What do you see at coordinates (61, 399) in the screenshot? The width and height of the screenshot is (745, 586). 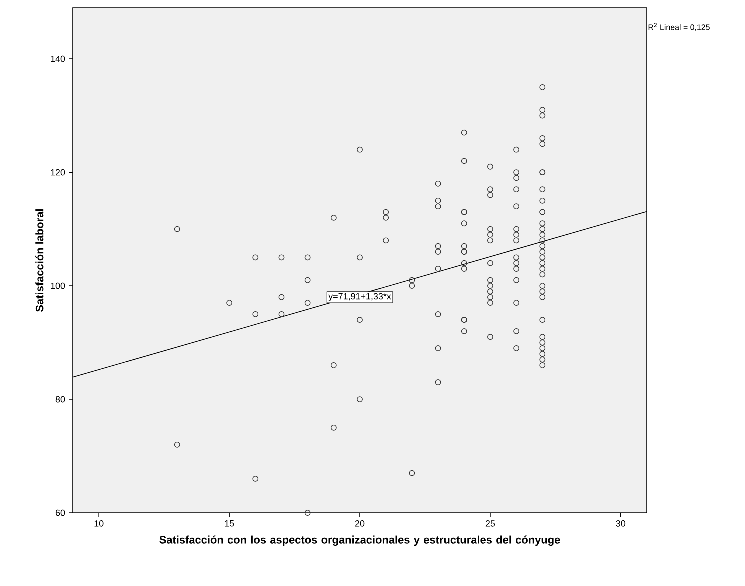 I see `y-tick-label: 80` at bounding box center [61, 399].